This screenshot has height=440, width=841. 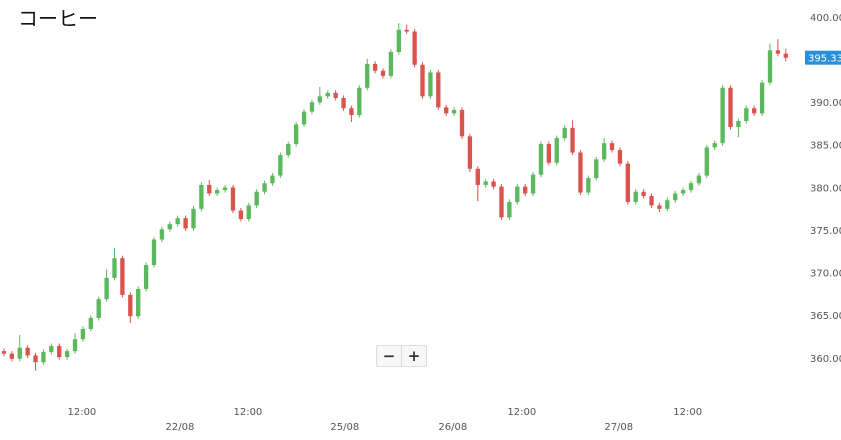 What do you see at coordinates (179, 427) in the screenshot?
I see `x-date-label: 22/08` at bounding box center [179, 427].